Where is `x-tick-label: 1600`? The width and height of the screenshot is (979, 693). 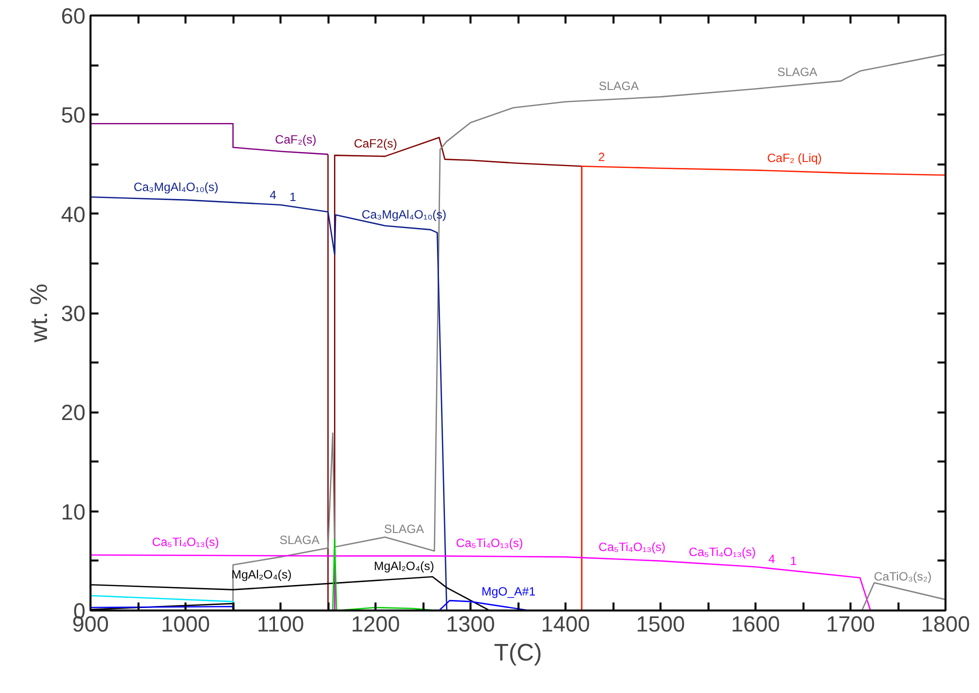 x-tick-label: 1600 is located at coordinates (755, 624).